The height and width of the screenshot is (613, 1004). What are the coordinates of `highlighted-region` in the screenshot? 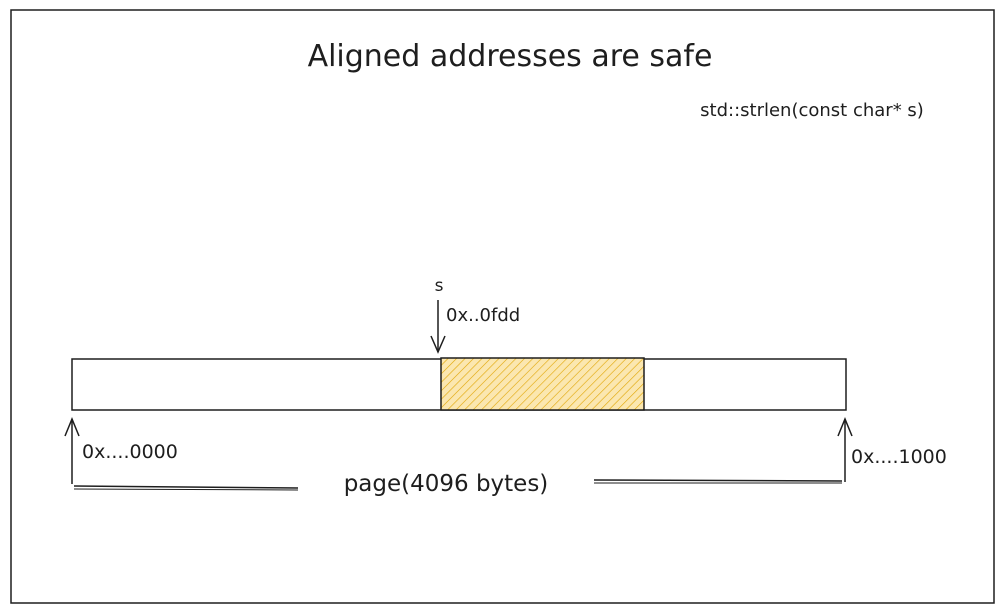 It's located at (542, 384).